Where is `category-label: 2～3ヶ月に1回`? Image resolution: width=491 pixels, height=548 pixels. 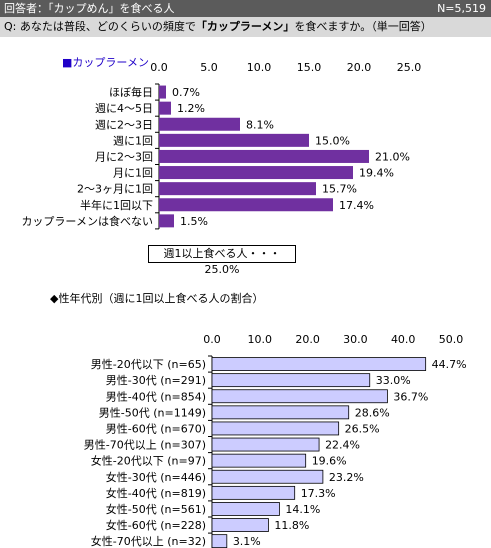 category-label: 2～3ヶ月に1回 is located at coordinates (115, 189).